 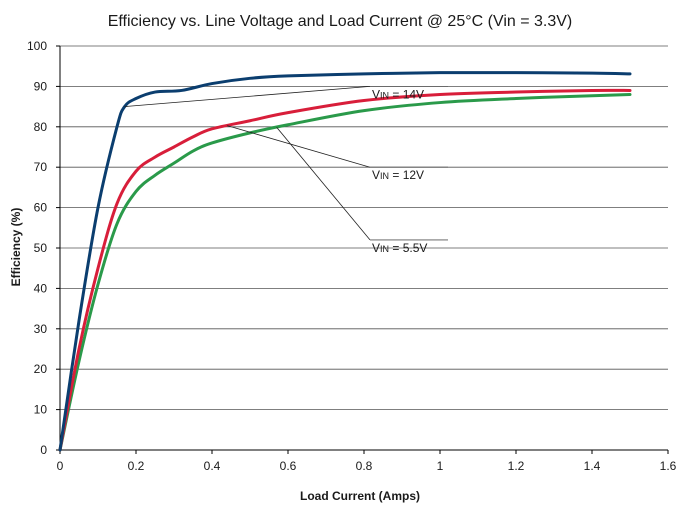 I want to click on y-tick-label: 40, so click(x=41, y=288).